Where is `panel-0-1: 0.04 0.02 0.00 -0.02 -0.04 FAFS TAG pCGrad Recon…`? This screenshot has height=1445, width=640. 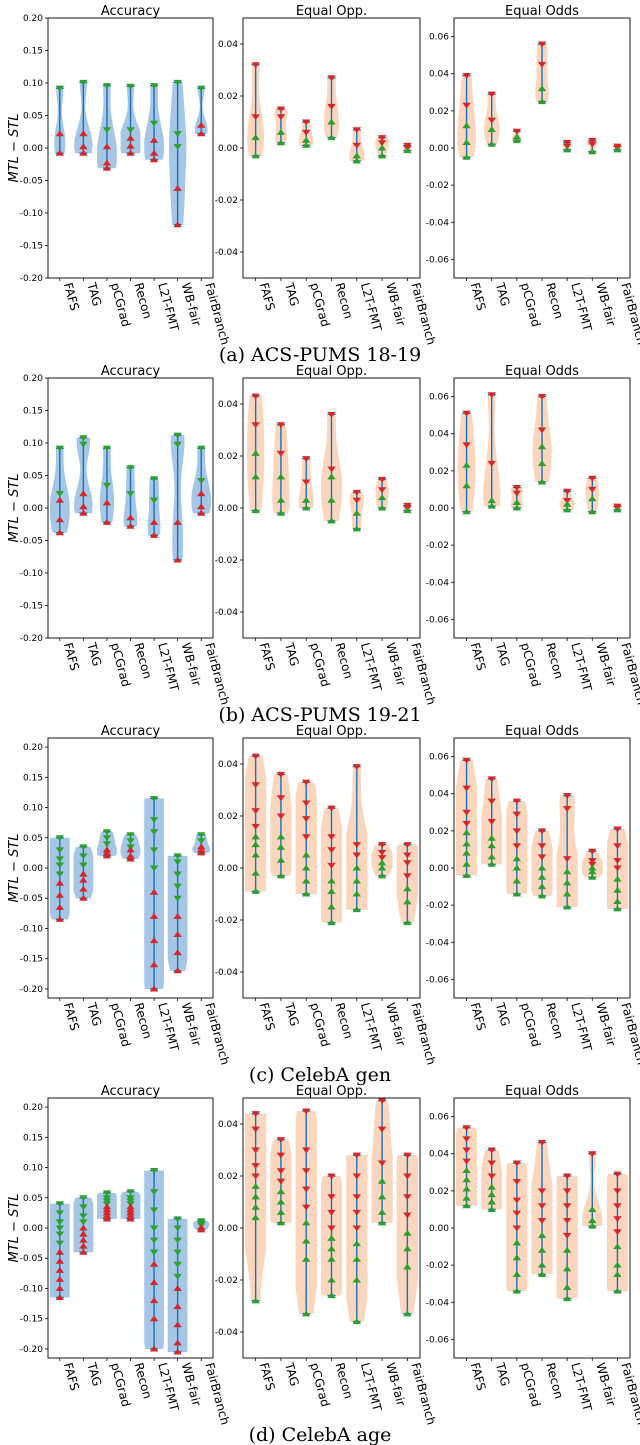 panel-0-1: 0.04 0.02 0.00 -0.02 -0.04 FAFS TAG pCGrad Recon… is located at coordinates (327, 175).